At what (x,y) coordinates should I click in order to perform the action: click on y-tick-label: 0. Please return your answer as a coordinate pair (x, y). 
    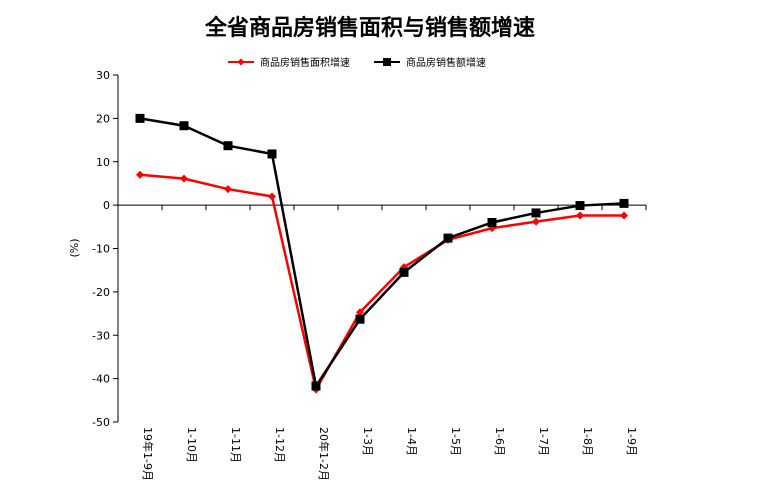
    Looking at the image, I should click on (106, 205).